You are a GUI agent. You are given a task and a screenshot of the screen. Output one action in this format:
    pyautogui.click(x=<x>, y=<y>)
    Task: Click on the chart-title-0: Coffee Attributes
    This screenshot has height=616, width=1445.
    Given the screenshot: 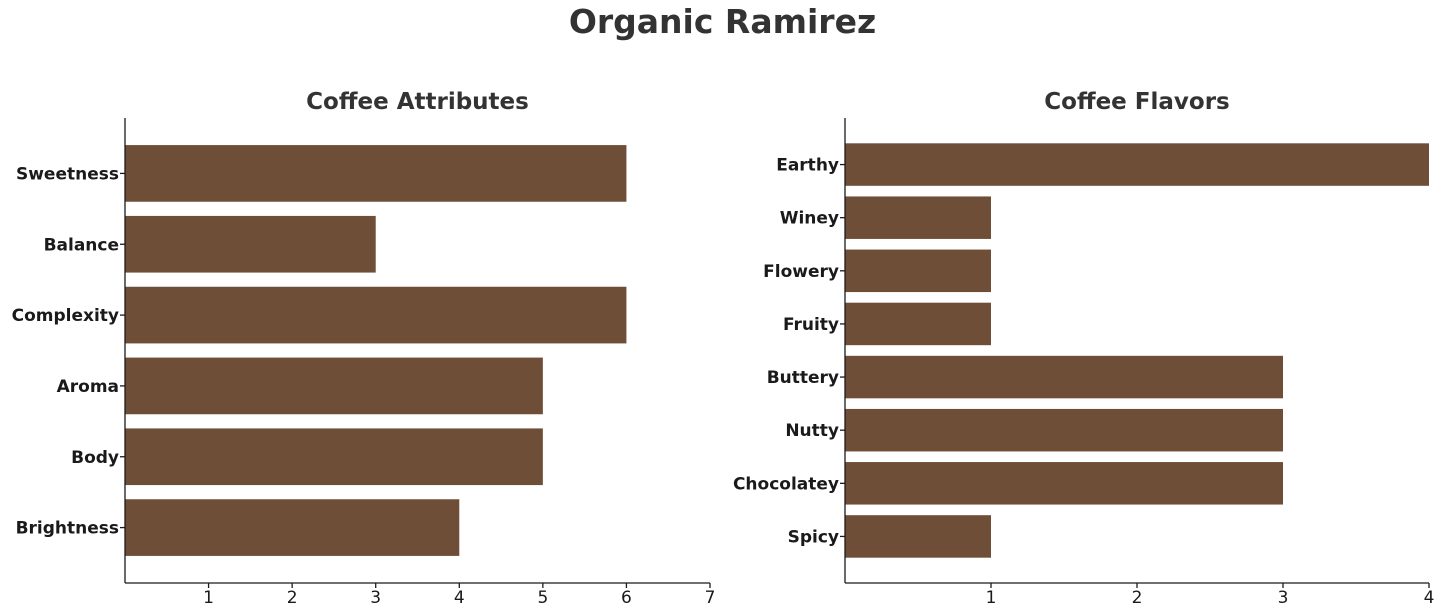 What is the action you would take?
    pyautogui.click(x=417, y=102)
    